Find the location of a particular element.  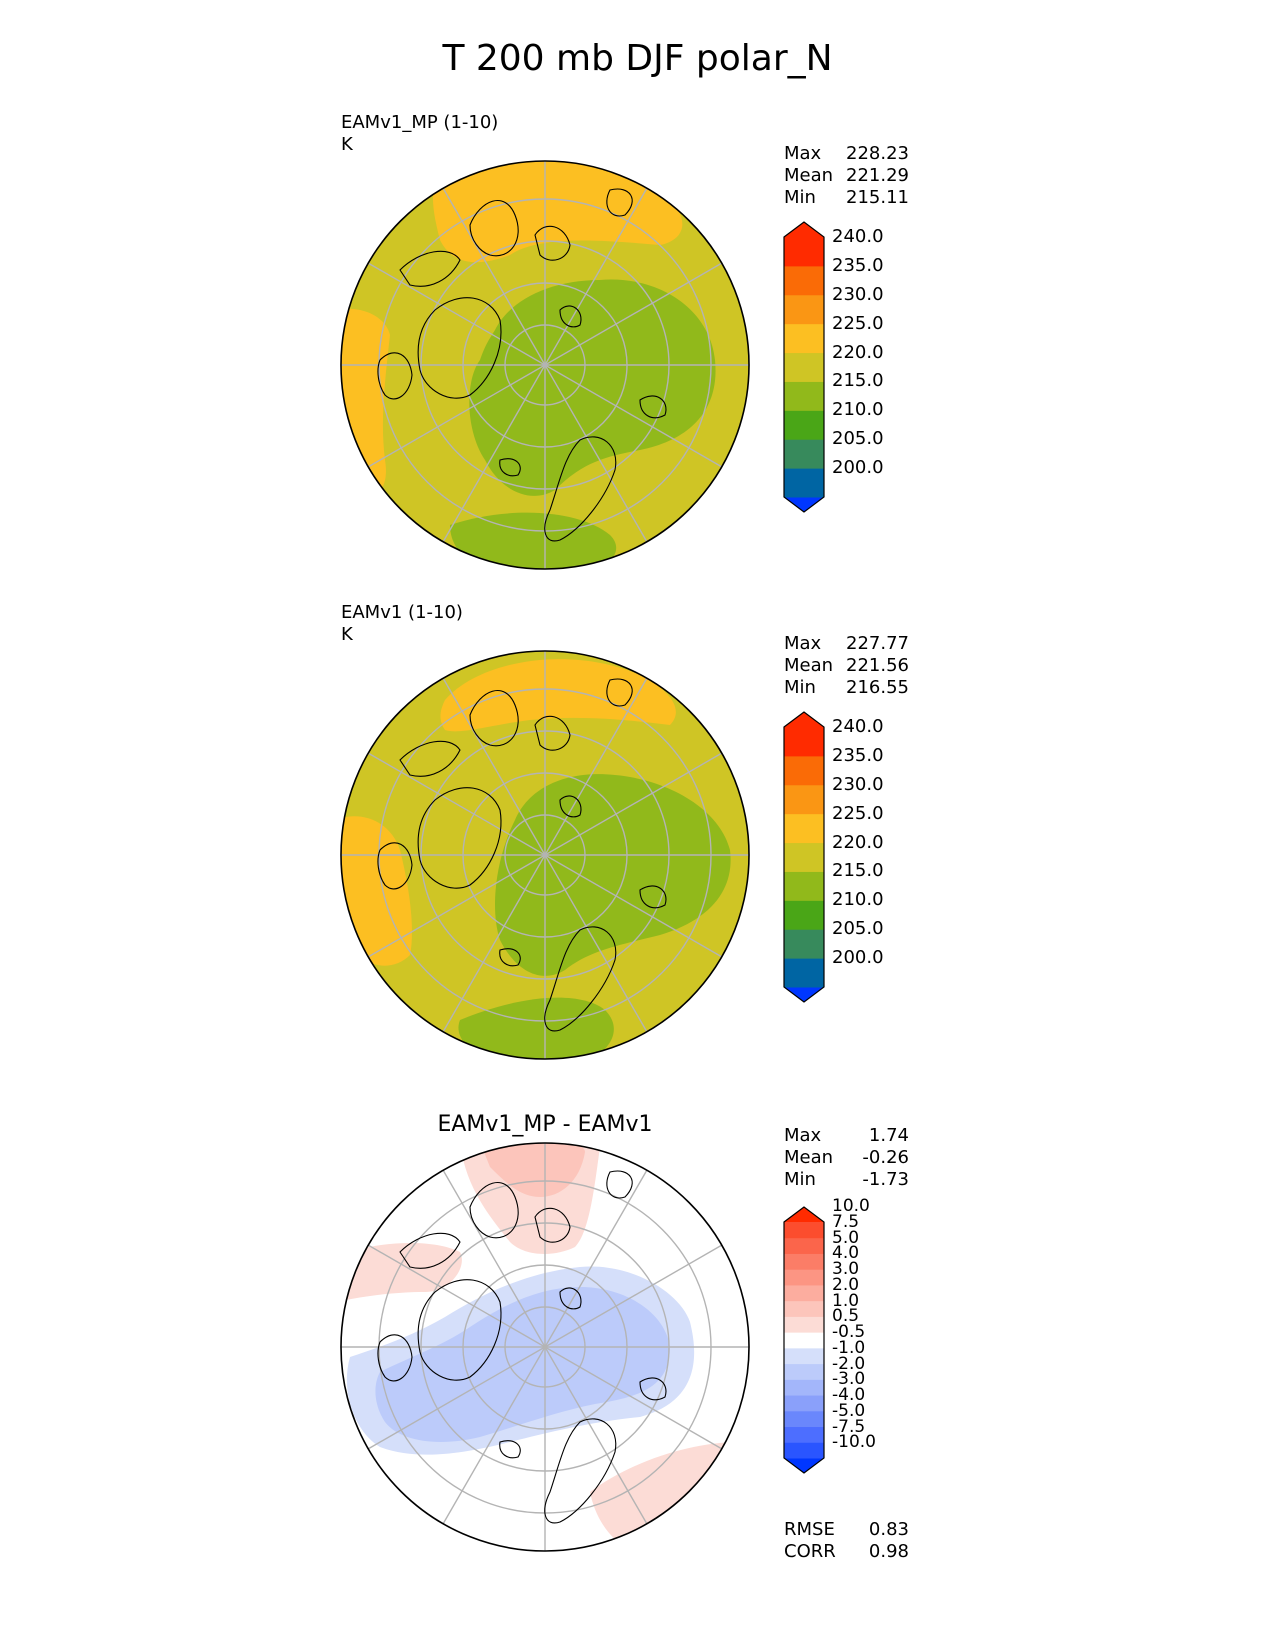

colorbar-tick-label: 205.0 is located at coordinates (858, 439).